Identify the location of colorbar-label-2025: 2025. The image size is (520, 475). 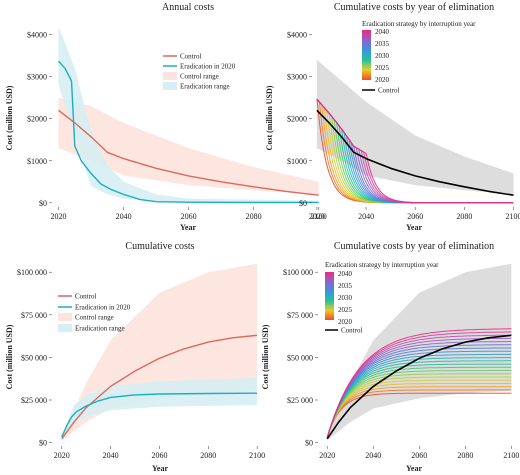
(382, 68).